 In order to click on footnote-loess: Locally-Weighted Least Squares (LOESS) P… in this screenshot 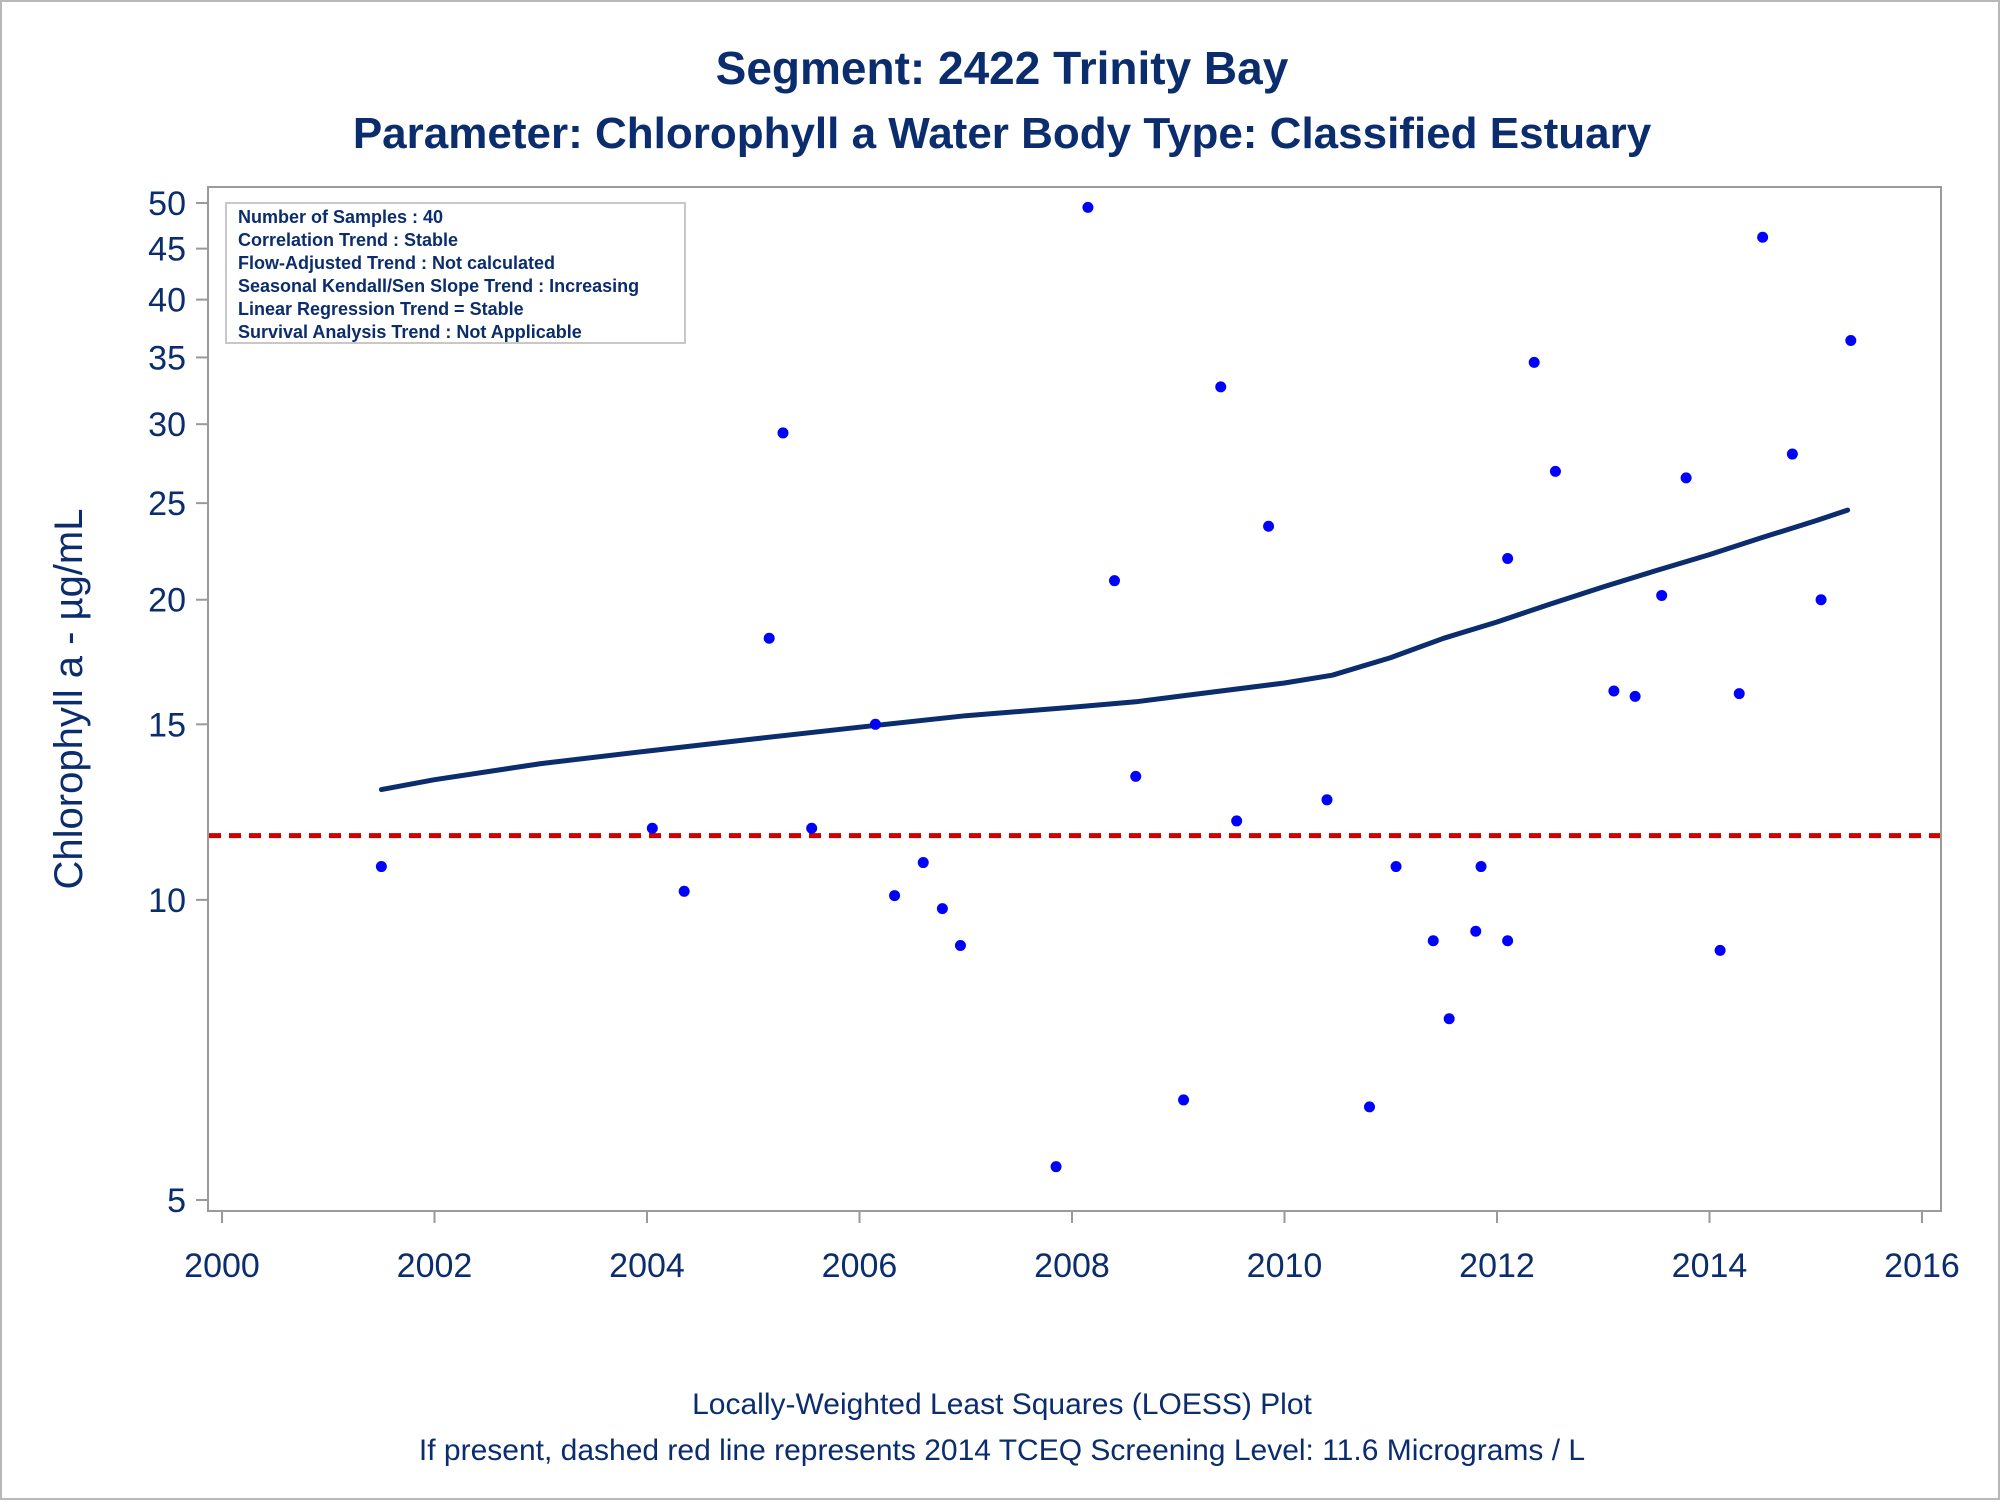, I will do `click(1002, 1404)`.